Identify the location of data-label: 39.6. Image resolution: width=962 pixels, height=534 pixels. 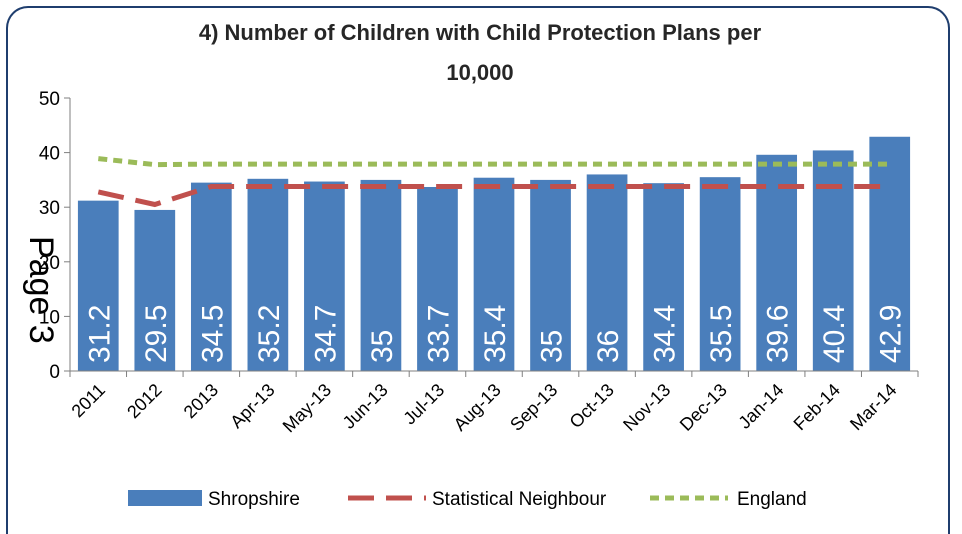
(778, 334).